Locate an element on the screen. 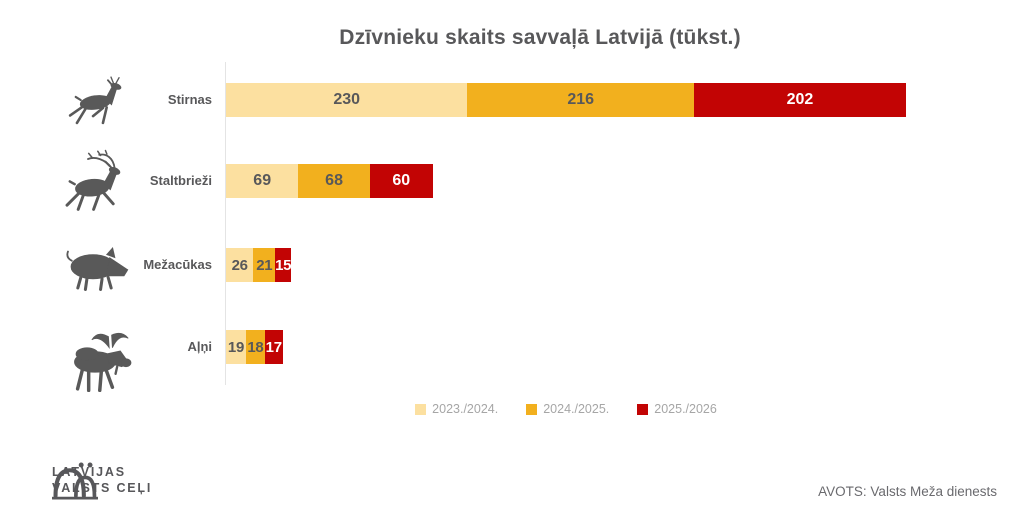 This screenshot has height=523, width=1024. stacked-bar: 19 18 17 is located at coordinates (254, 347).